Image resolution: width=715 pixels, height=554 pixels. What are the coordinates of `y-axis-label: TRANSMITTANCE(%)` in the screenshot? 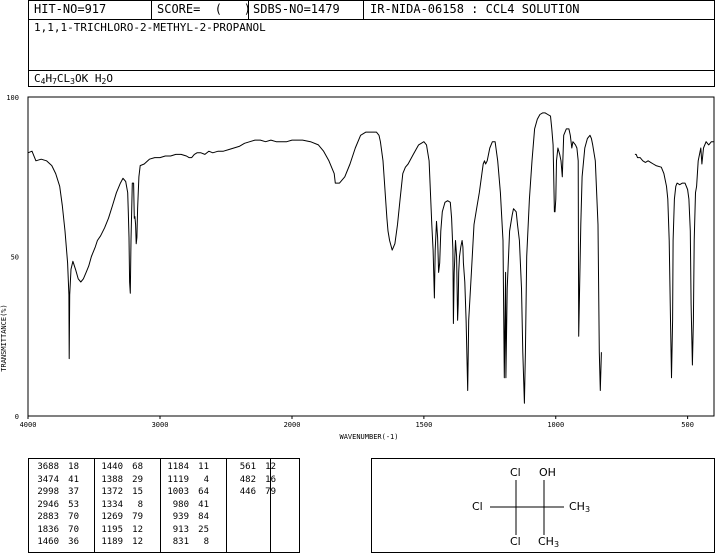 It's located at (4, 337).